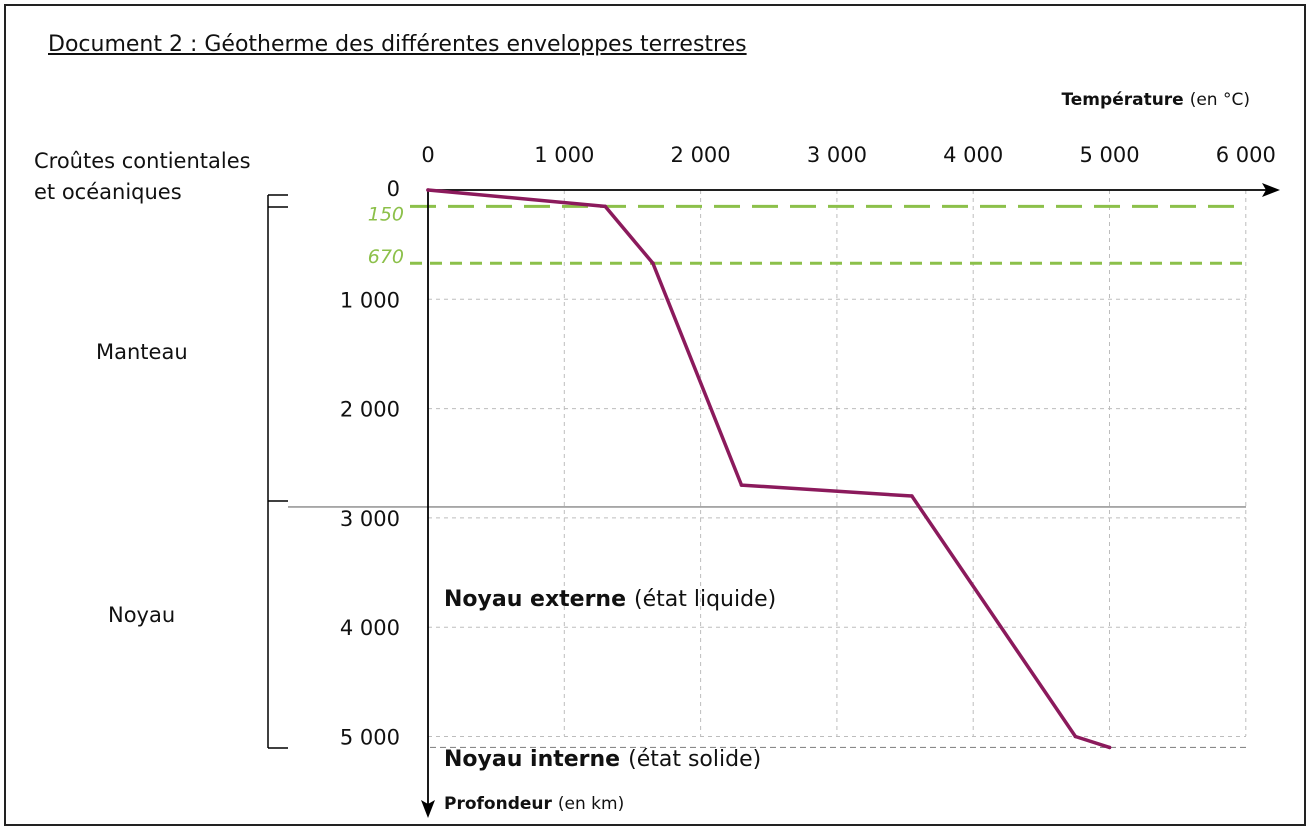 The width and height of the screenshot is (1315, 834). I want to click on crust-label-line1: Croûtes contientales, so click(142, 161).